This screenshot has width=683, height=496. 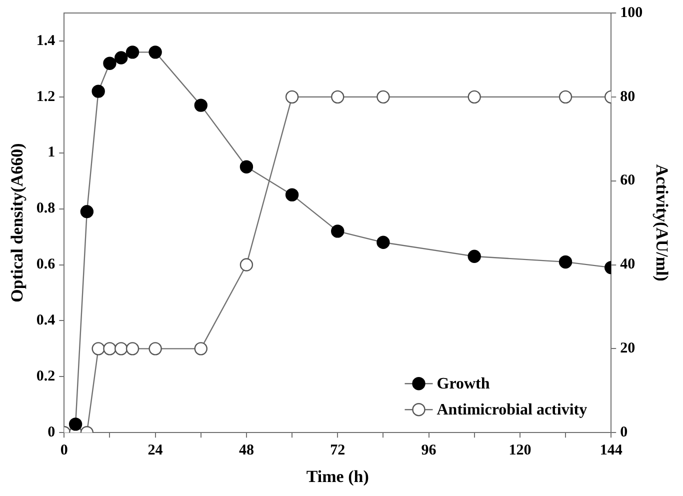 What do you see at coordinates (611, 450) in the screenshot?
I see `x-tick-label: 144` at bounding box center [611, 450].